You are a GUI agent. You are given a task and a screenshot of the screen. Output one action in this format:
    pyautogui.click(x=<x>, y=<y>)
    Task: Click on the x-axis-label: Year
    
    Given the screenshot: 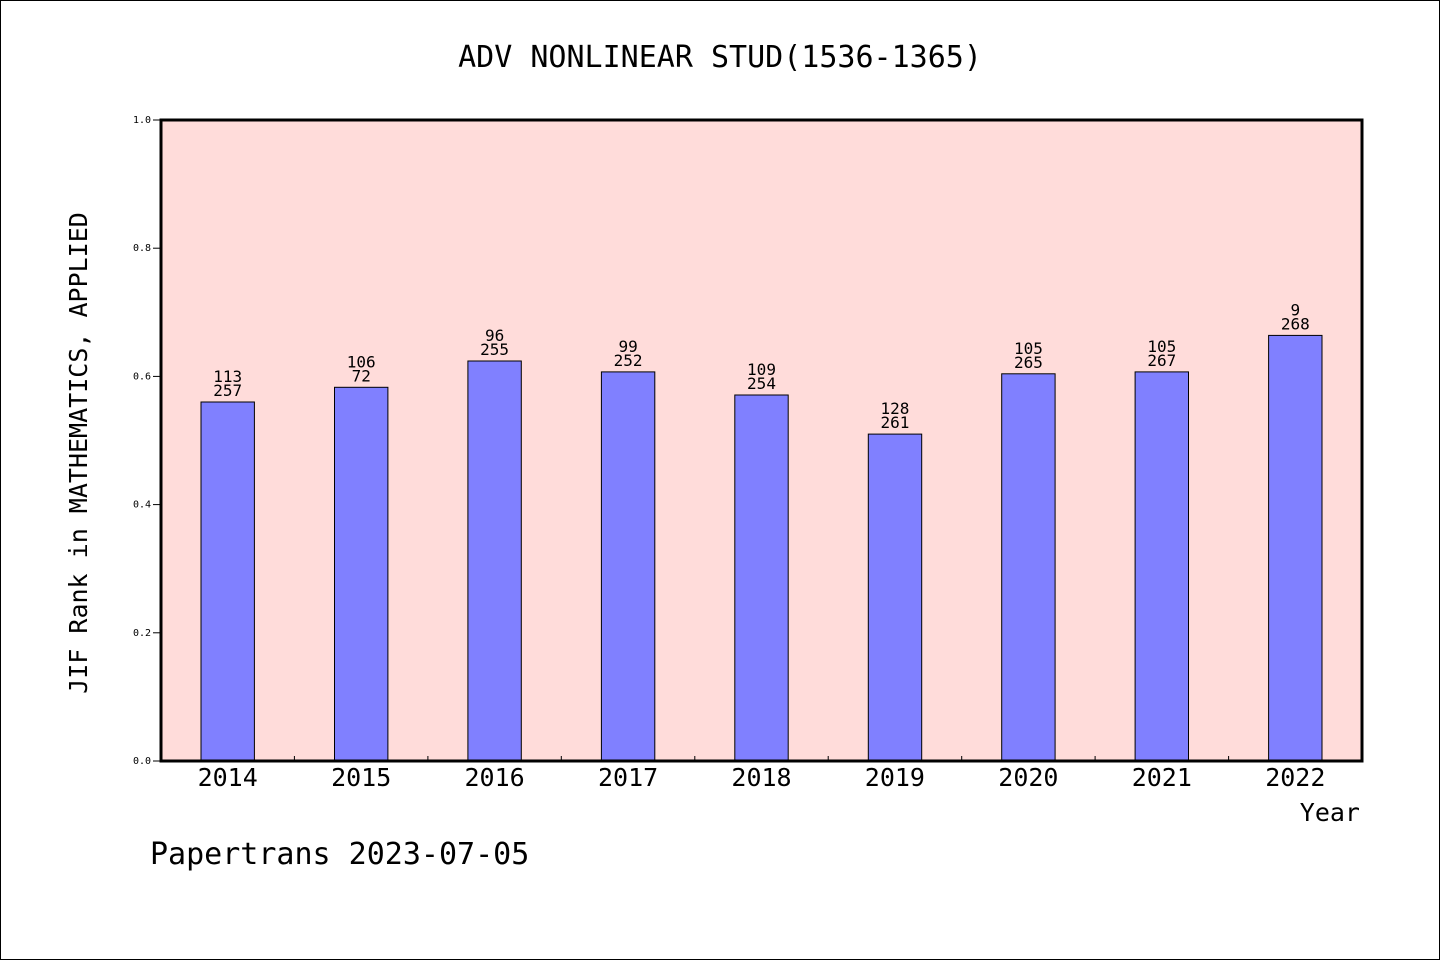 What is the action you would take?
    pyautogui.click(x=1330, y=812)
    